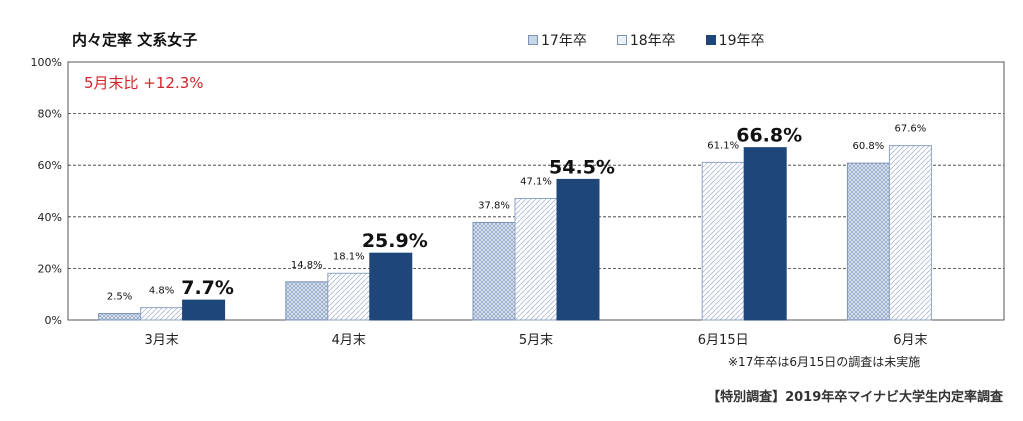 The height and width of the screenshot is (421, 1023). What do you see at coordinates (135, 40) in the screenshot?
I see `chart-title: 内々定率 文系女子` at bounding box center [135, 40].